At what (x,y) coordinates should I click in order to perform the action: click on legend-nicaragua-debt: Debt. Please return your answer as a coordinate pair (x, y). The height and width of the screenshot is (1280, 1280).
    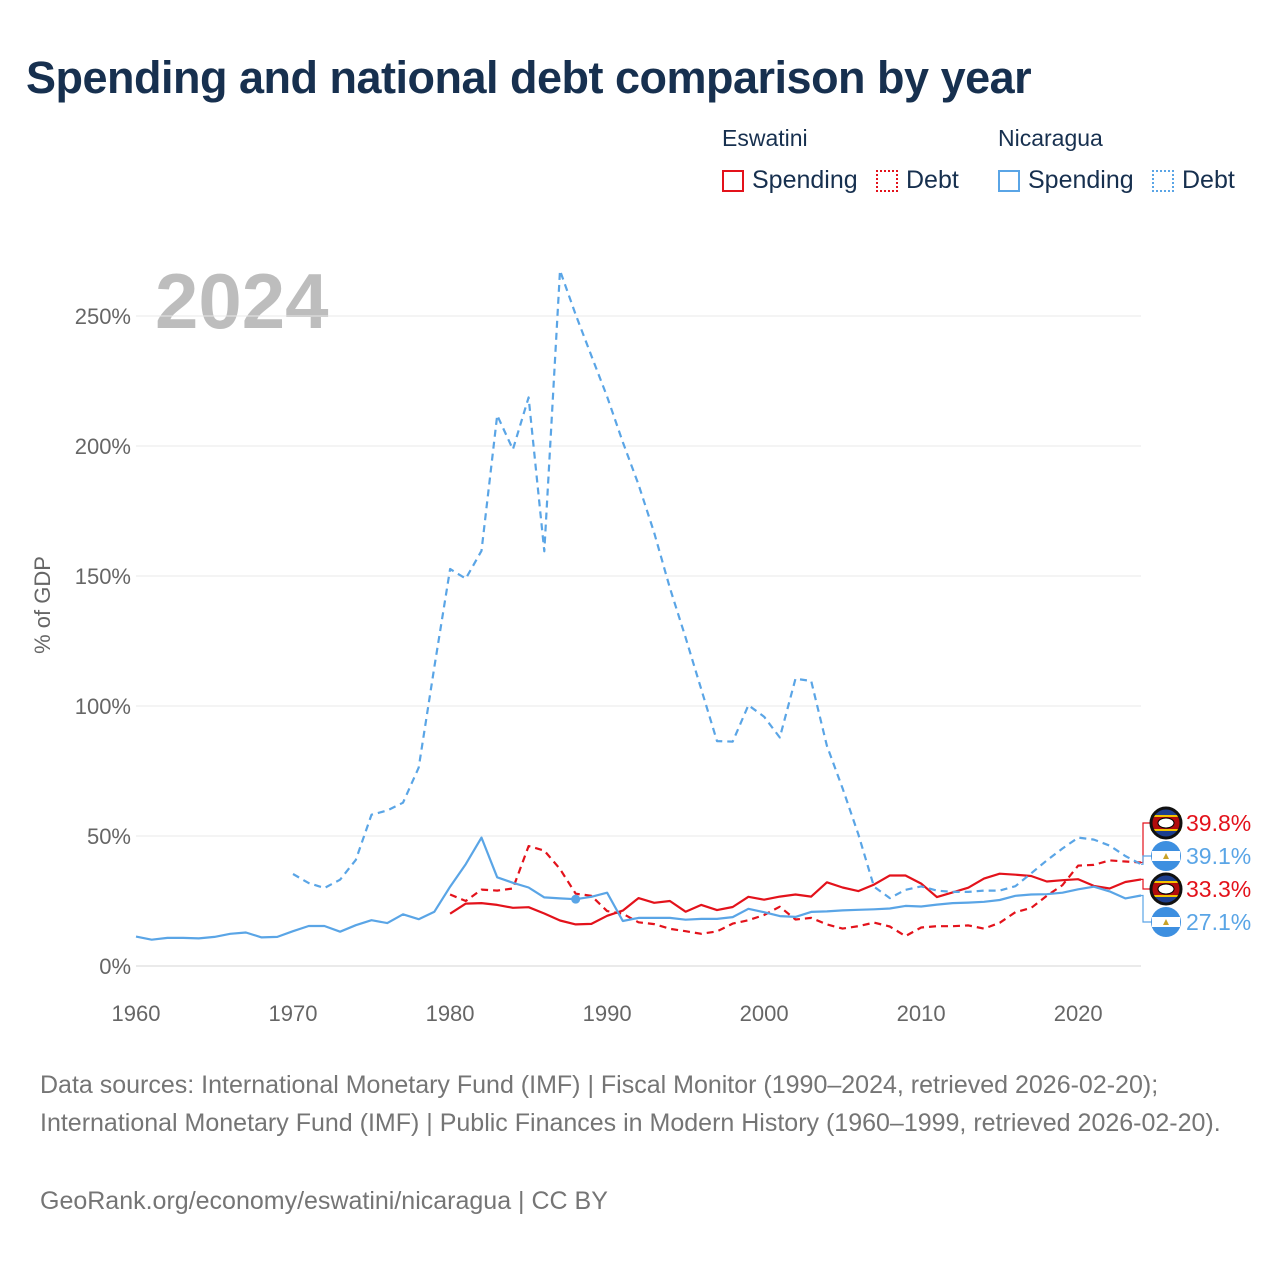
    Looking at the image, I should click on (1193, 180).